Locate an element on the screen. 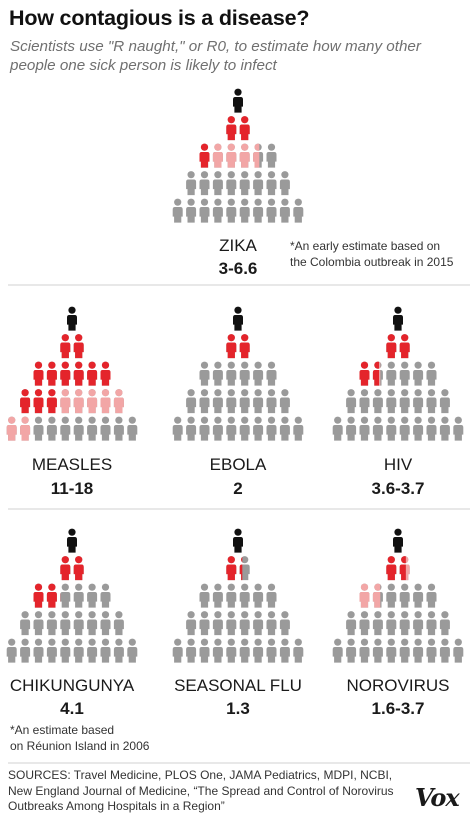  r0-value-measles: 11-18 is located at coordinates (72, 488).